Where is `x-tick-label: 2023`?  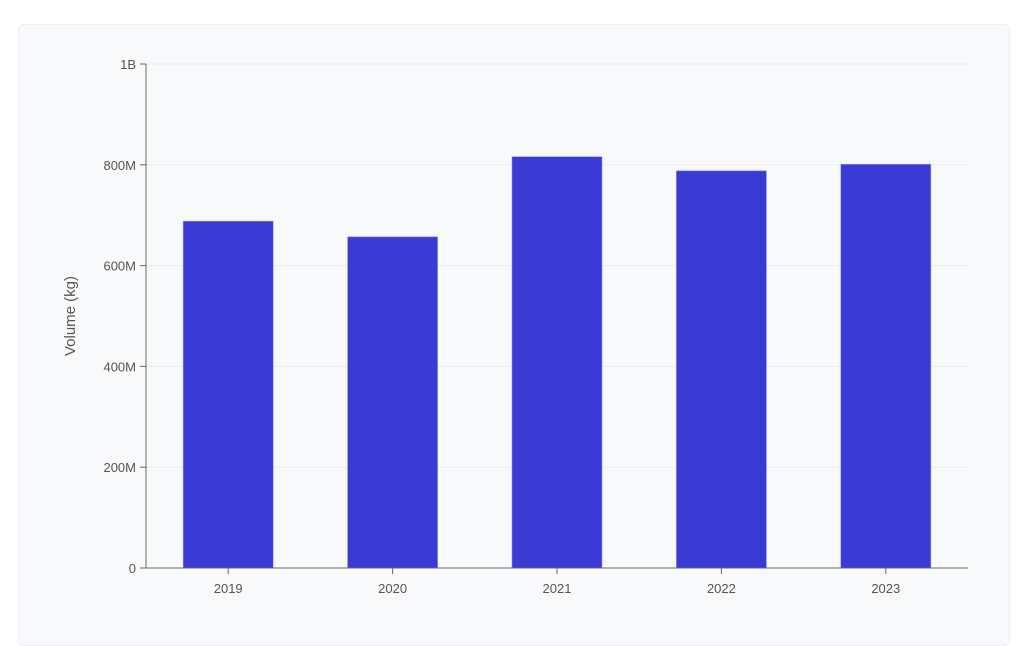 x-tick-label: 2023 is located at coordinates (885, 588).